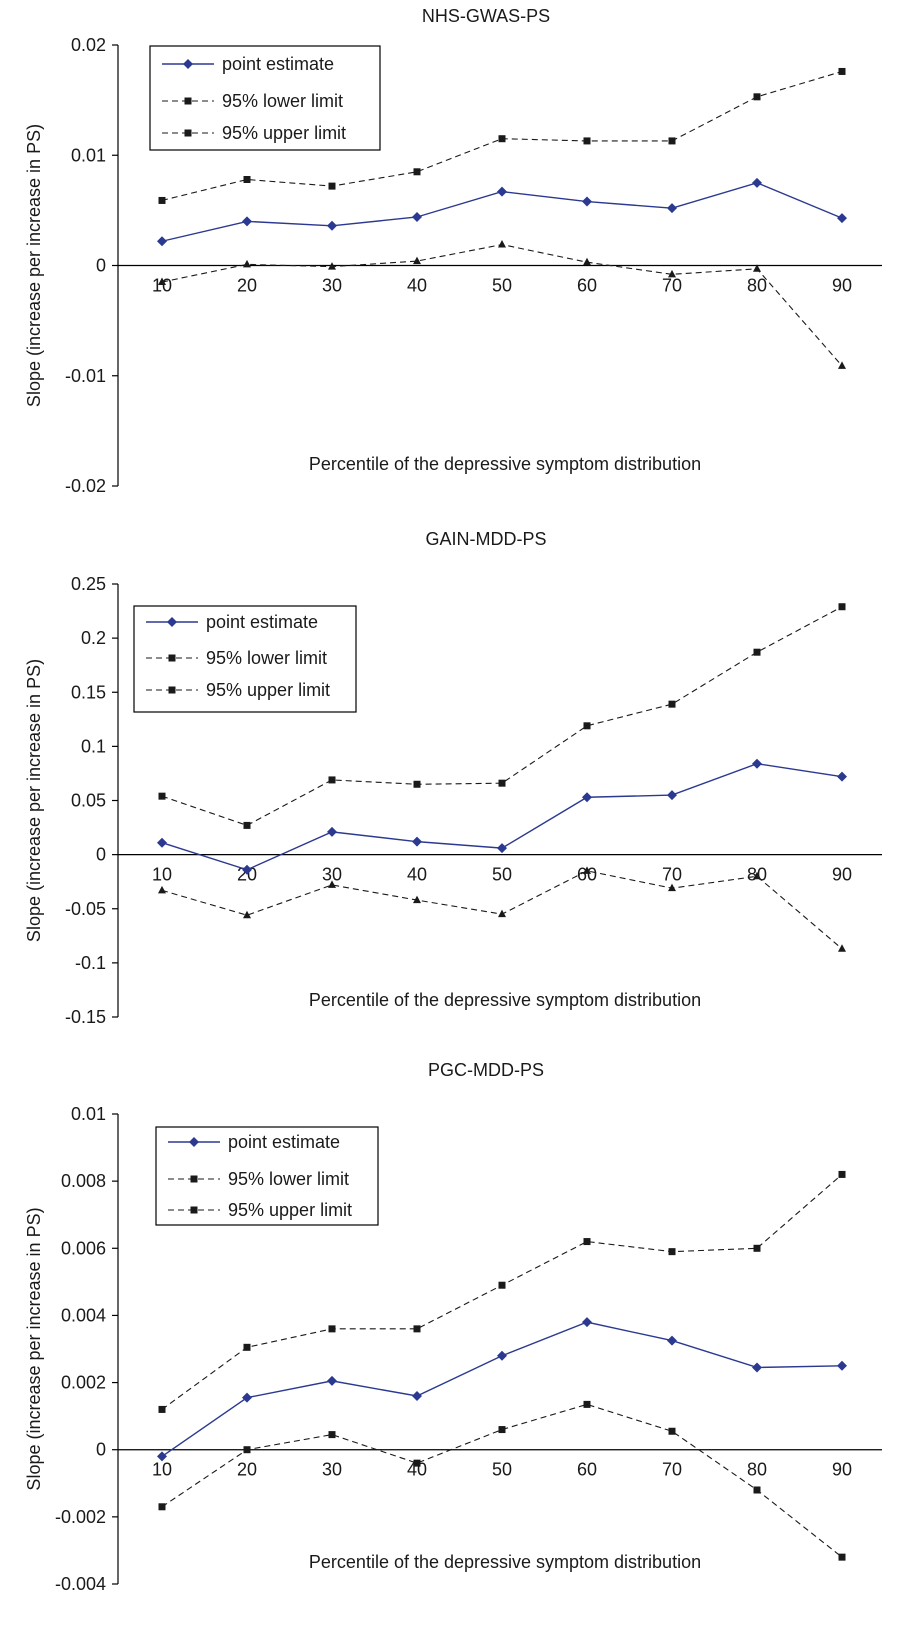 This screenshot has width=917, height=1631. What do you see at coordinates (268, 690) in the screenshot?
I see `legend-label: 95% upper limit` at bounding box center [268, 690].